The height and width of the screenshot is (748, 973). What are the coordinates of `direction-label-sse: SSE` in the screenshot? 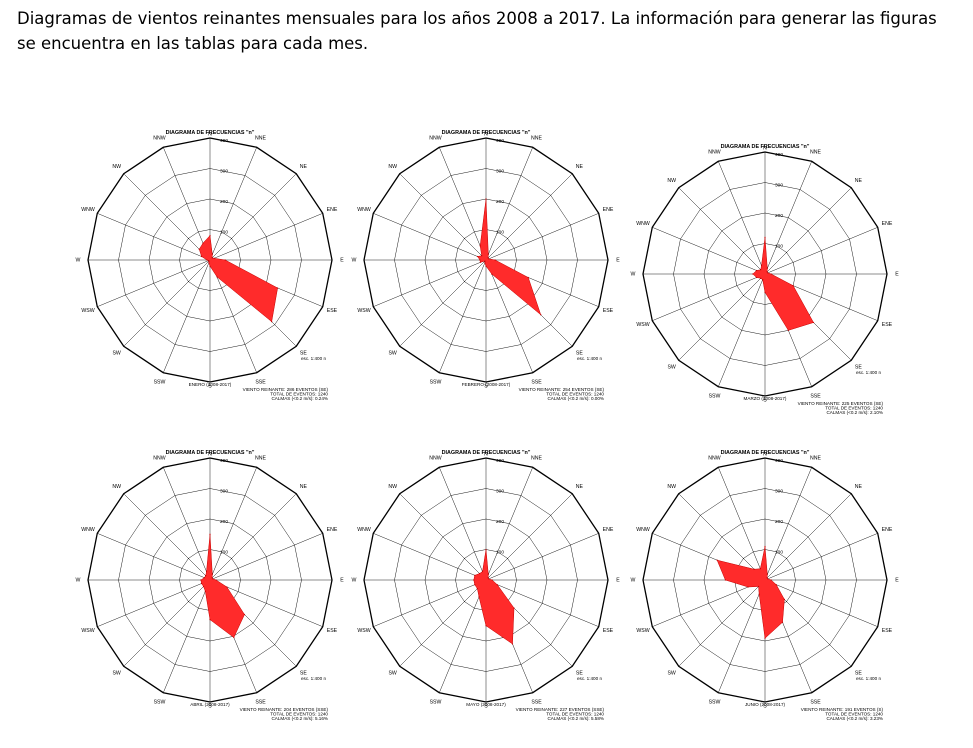 It's located at (260, 382).